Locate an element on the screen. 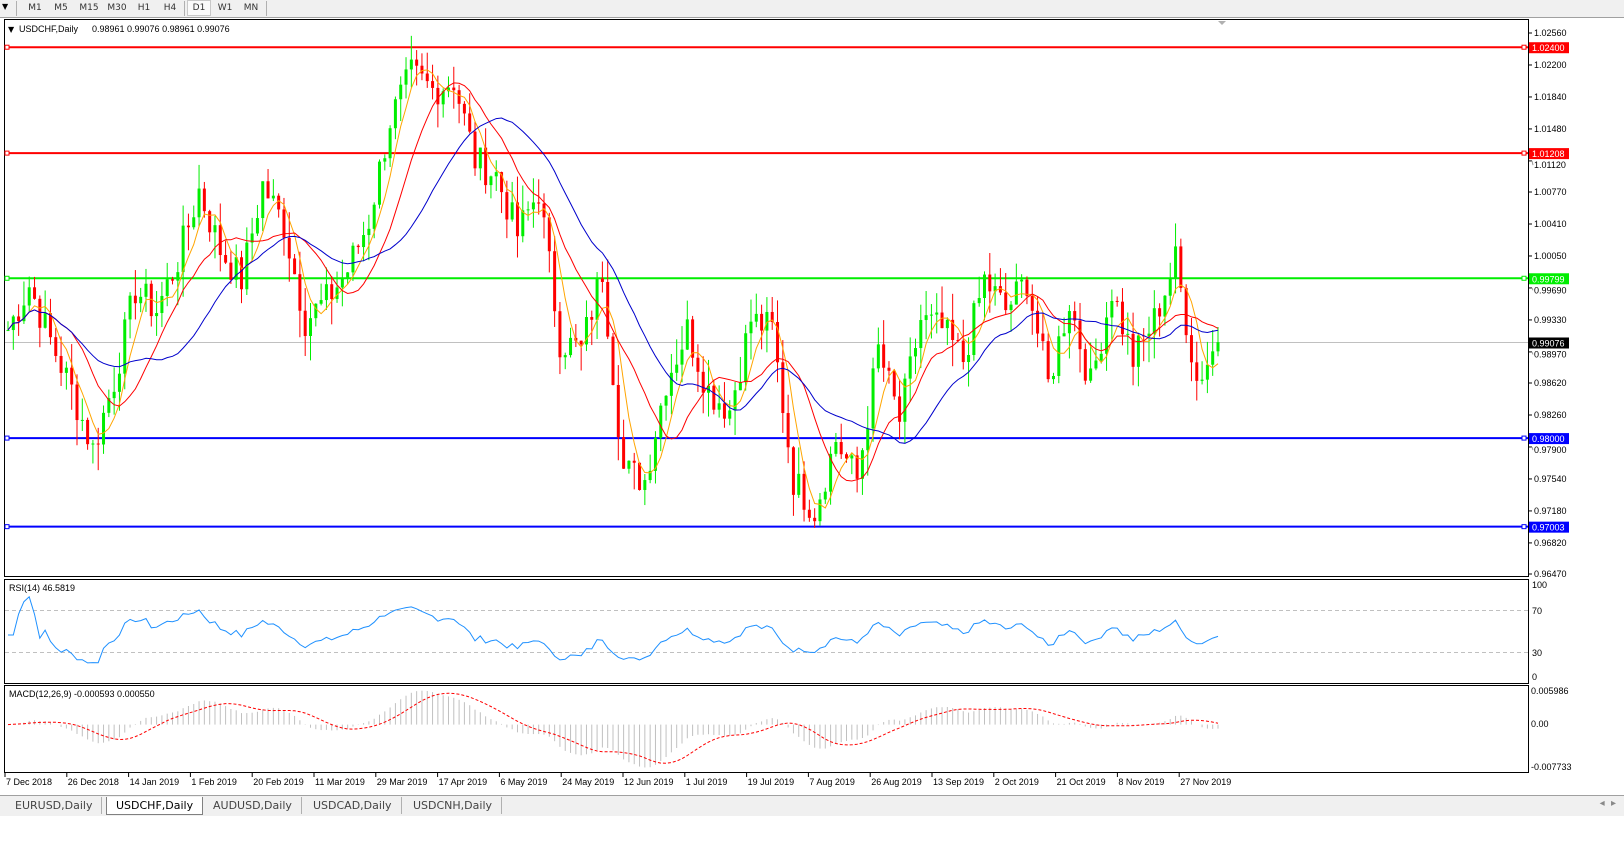  tab-usdcad: USDCAD,Daily is located at coordinates (353, 805).